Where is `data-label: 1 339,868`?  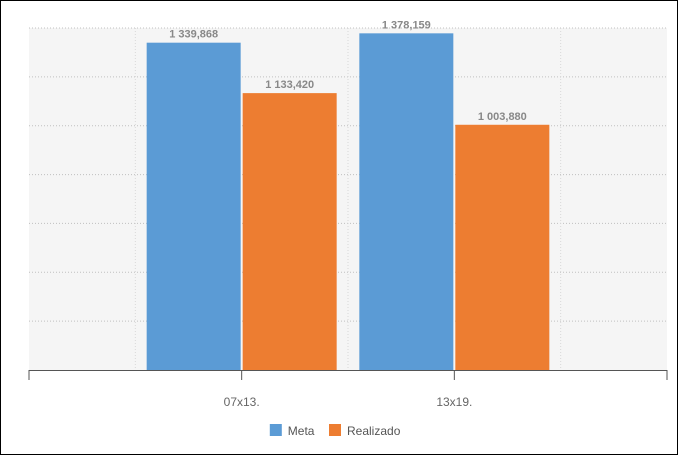 data-label: 1 339,868 is located at coordinates (193, 35).